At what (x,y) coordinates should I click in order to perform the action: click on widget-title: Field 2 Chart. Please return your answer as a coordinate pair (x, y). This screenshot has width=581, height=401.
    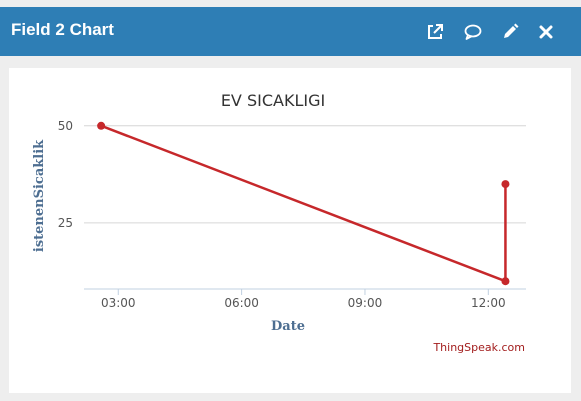
    Looking at the image, I should click on (62, 29).